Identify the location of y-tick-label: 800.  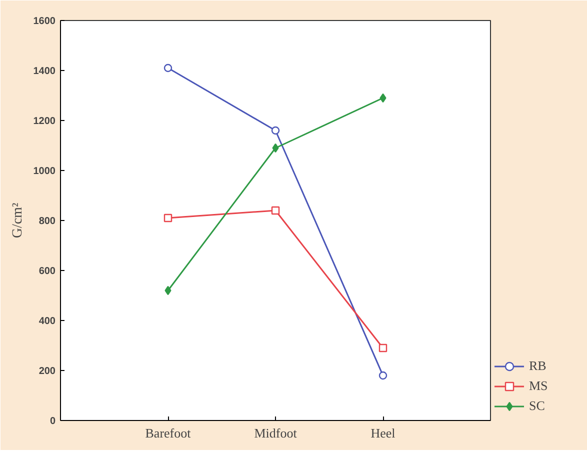
(47, 221).